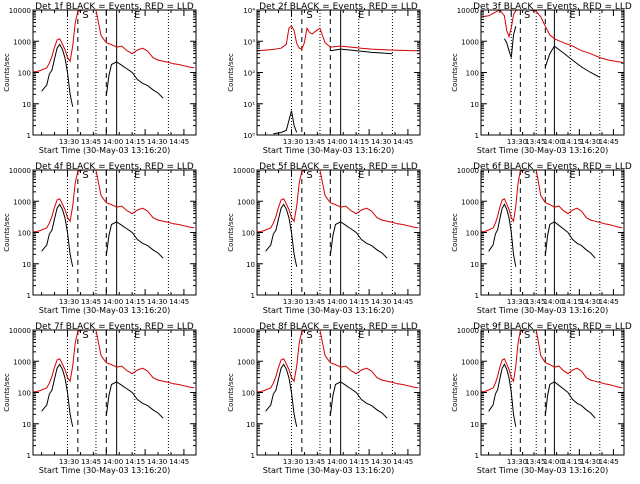 Image resolution: width=640 pixels, height=484 pixels. Describe the element at coordinates (249, 74) in the screenshot. I see `y-tick-label: 10²` at that location.